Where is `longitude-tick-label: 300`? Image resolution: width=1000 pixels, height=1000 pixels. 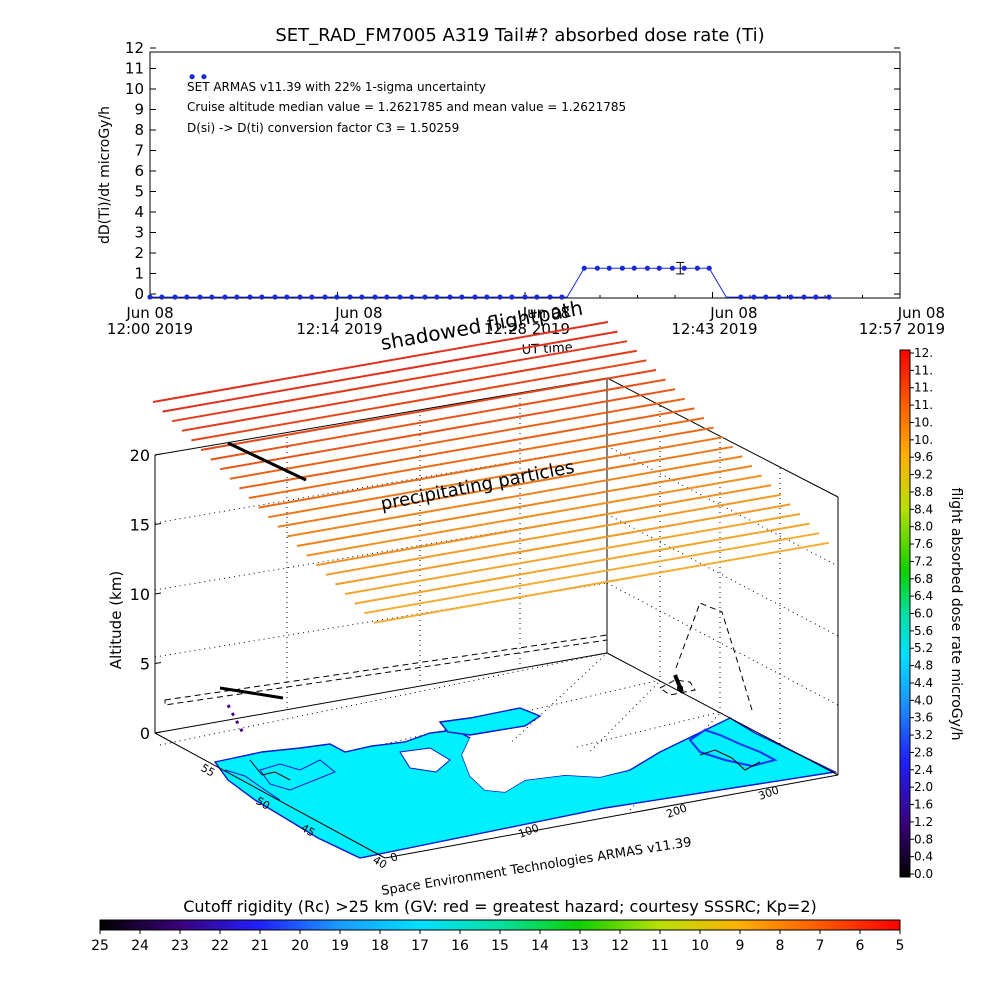 longitude-tick-label: 300 is located at coordinates (769, 792).